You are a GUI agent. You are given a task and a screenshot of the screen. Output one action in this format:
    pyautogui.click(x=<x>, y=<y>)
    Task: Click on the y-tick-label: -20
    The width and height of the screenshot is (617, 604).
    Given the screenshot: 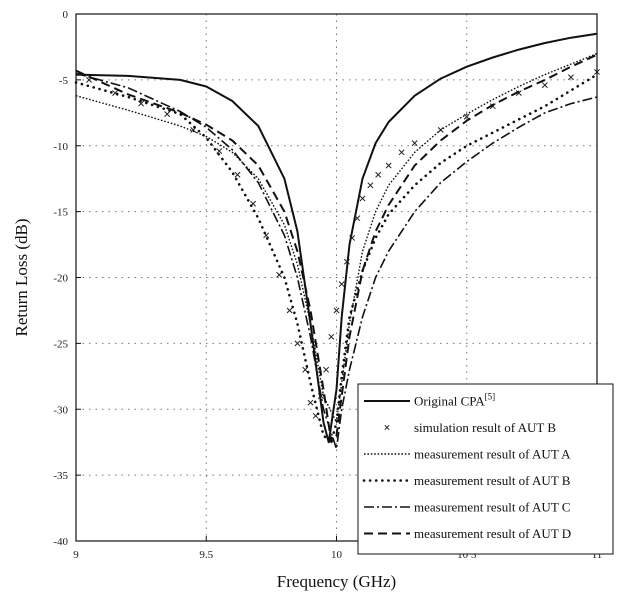 What is the action you would take?
    pyautogui.click(x=60, y=279)
    